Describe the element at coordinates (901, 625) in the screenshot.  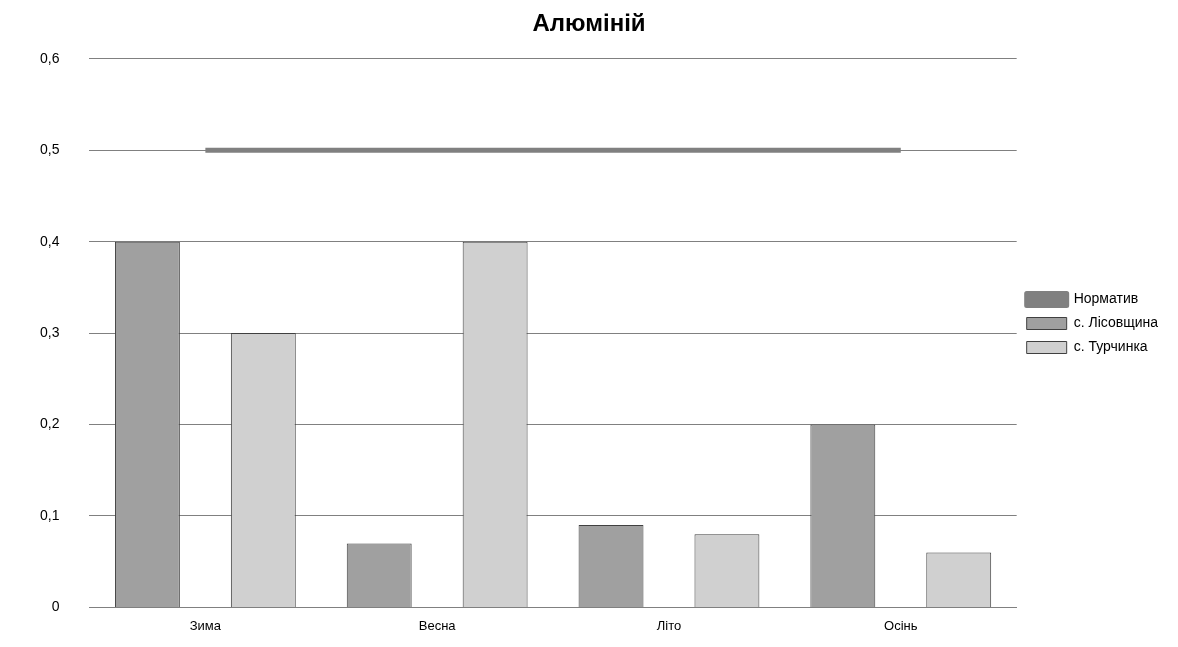
I see `x-tick-label: Осінь` at that location.